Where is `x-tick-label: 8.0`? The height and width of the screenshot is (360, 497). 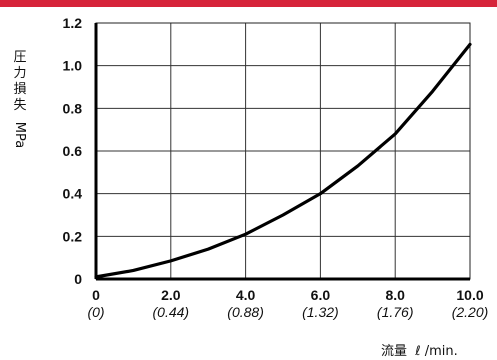 x-tick-label: 8.0 is located at coordinates (395, 295).